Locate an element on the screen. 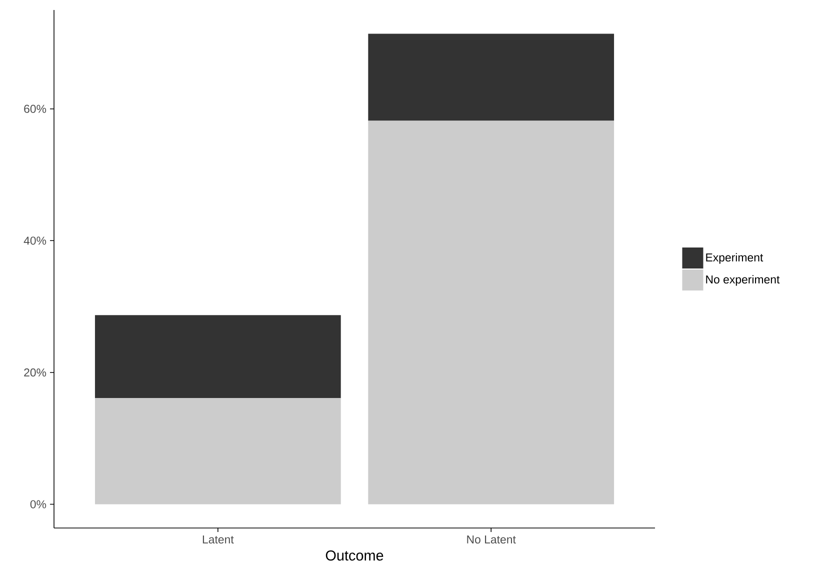 This screenshot has height=575, width=838. legend-label: Experiment is located at coordinates (735, 258).